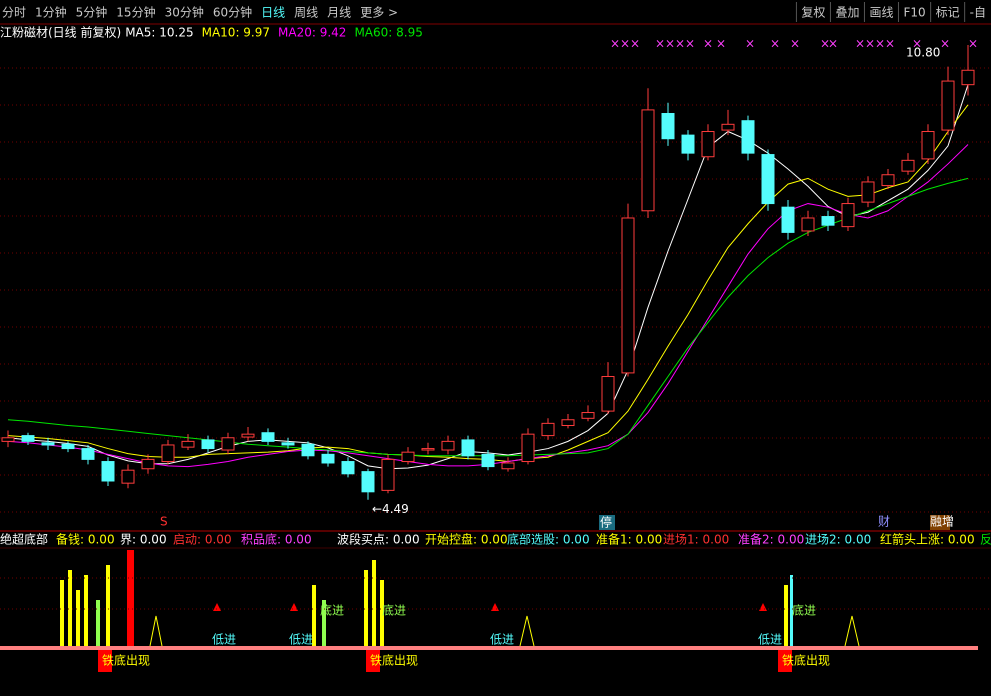 Image resolution: width=991 pixels, height=696 pixels. What do you see at coordinates (489, 648) in the screenshot?
I see `base-line` at bounding box center [489, 648].